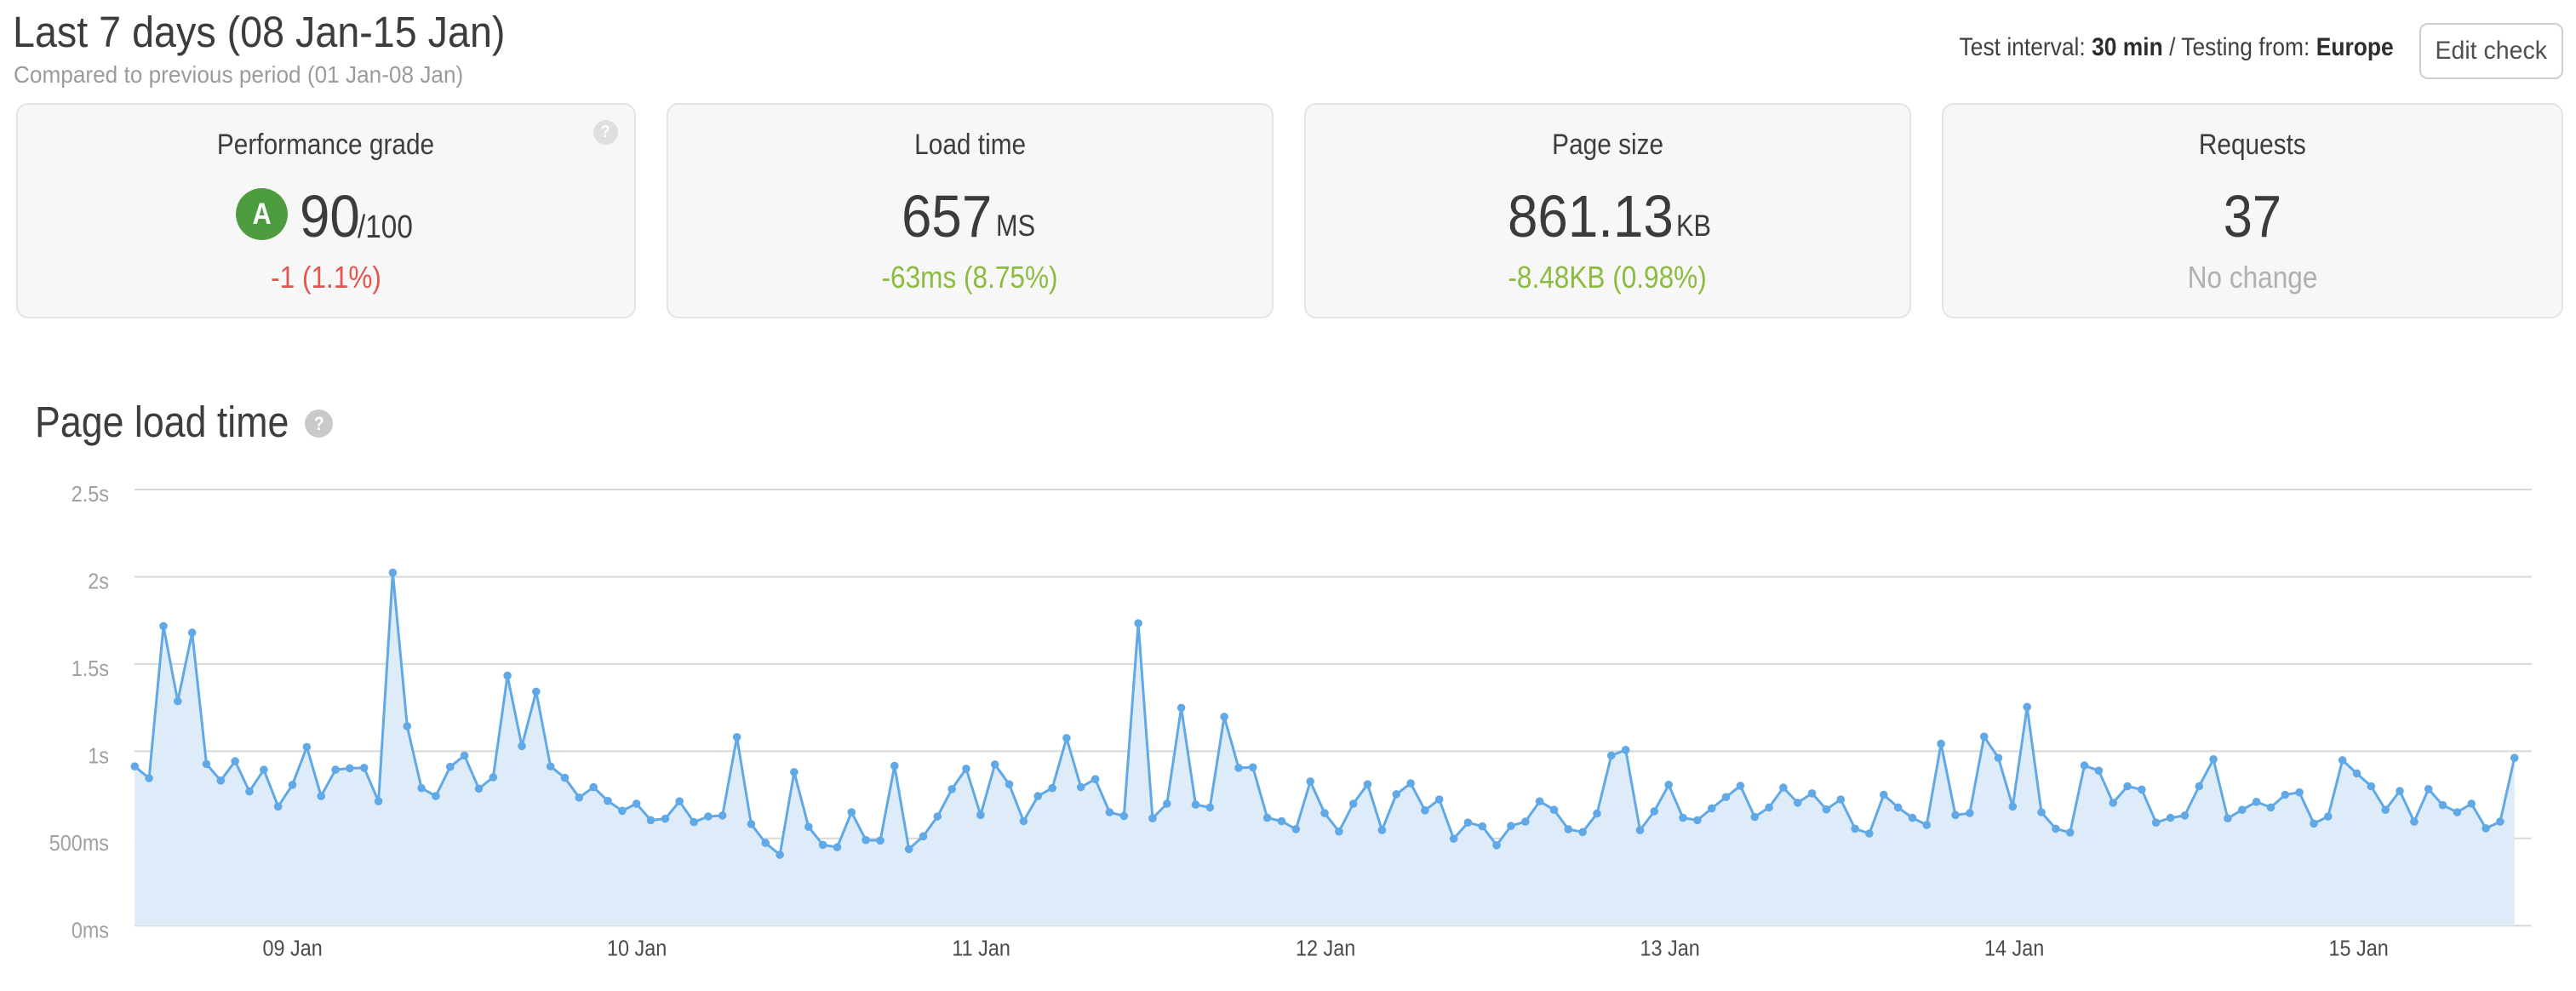 The height and width of the screenshot is (991, 2576). What do you see at coordinates (981, 948) in the screenshot?
I see `svg-text: 11 Jan` at bounding box center [981, 948].